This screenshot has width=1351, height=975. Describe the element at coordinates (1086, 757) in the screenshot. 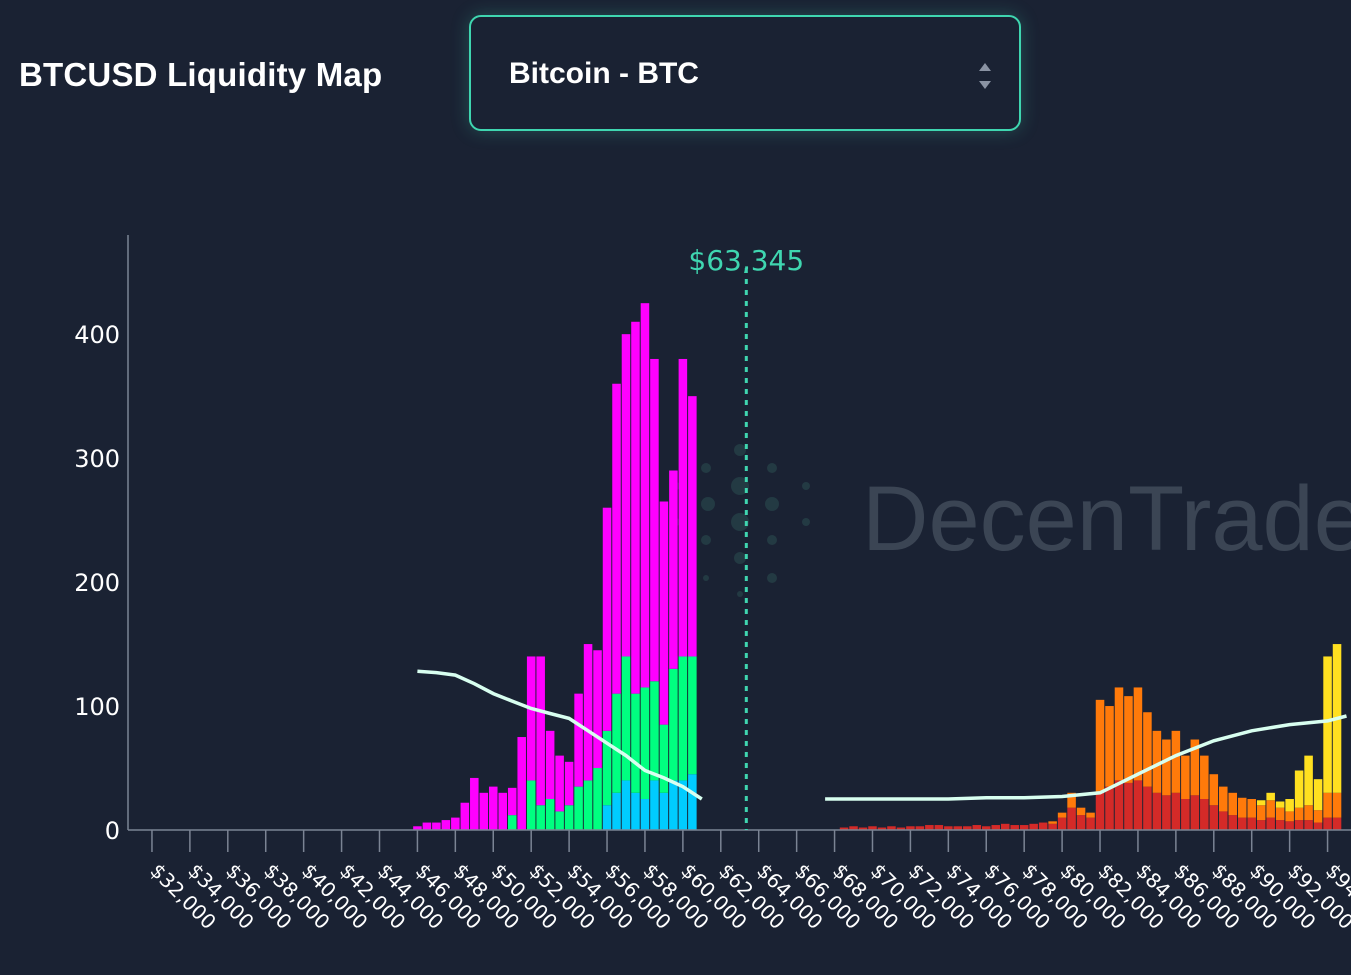

I see `cumulative-short-line` at that location.